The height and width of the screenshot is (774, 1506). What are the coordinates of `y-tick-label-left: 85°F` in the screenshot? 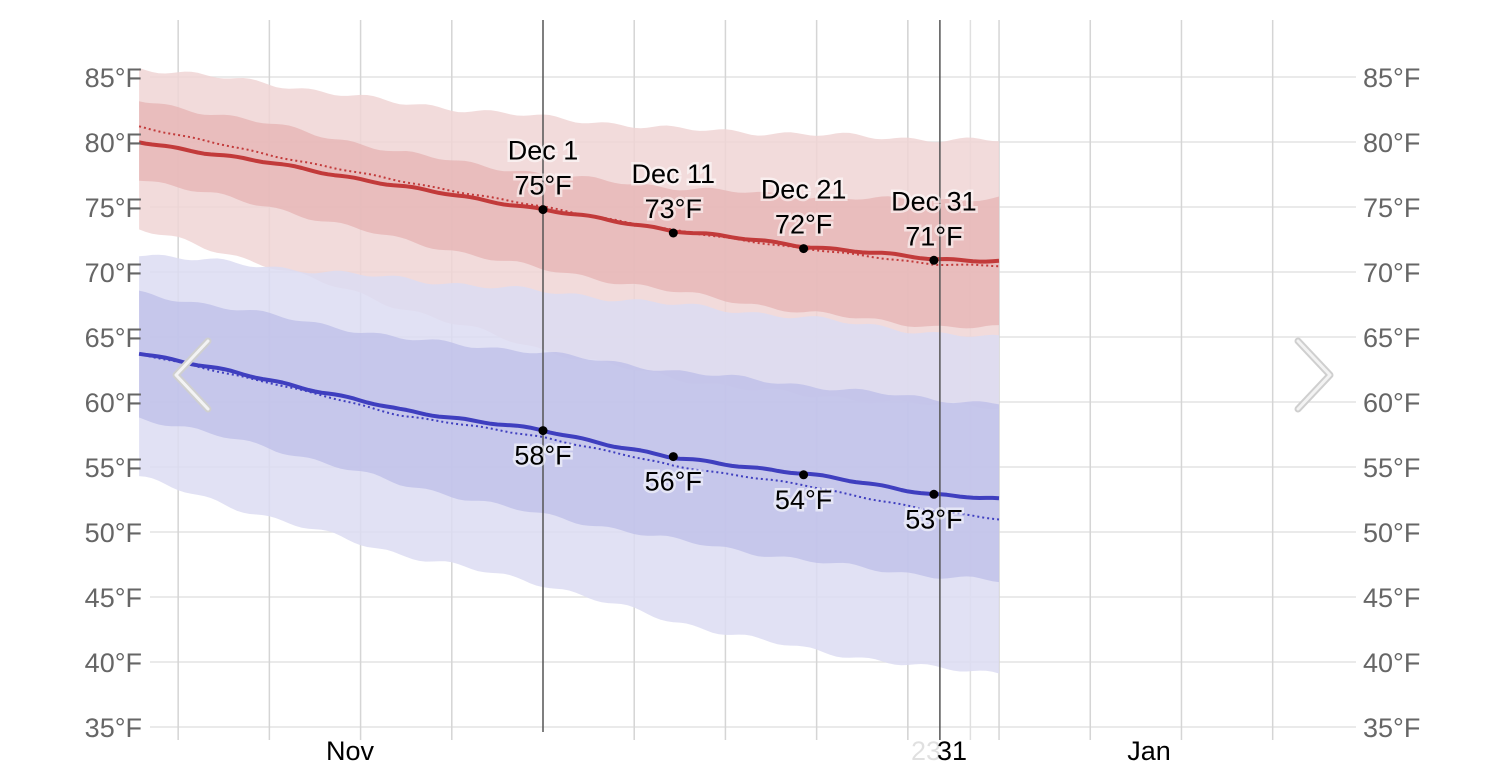 It's located at (113, 78).